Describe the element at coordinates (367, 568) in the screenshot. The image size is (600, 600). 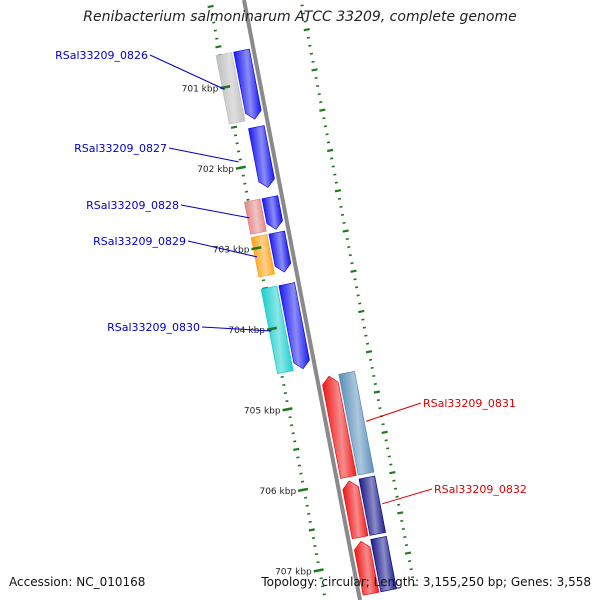
I see `gene-arrow-next-gene` at that location.